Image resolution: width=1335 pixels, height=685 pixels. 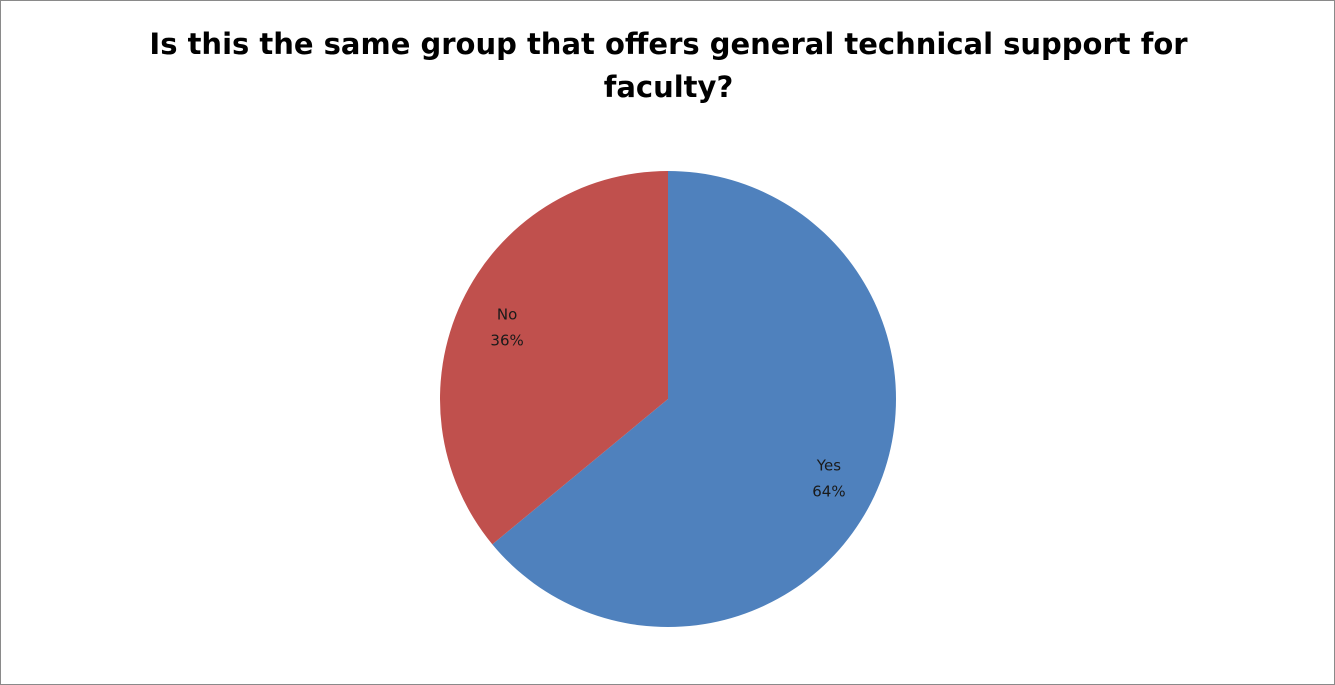 What do you see at coordinates (506, 340) in the screenshot?
I see `data-label-percent-no: 36%` at bounding box center [506, 340].